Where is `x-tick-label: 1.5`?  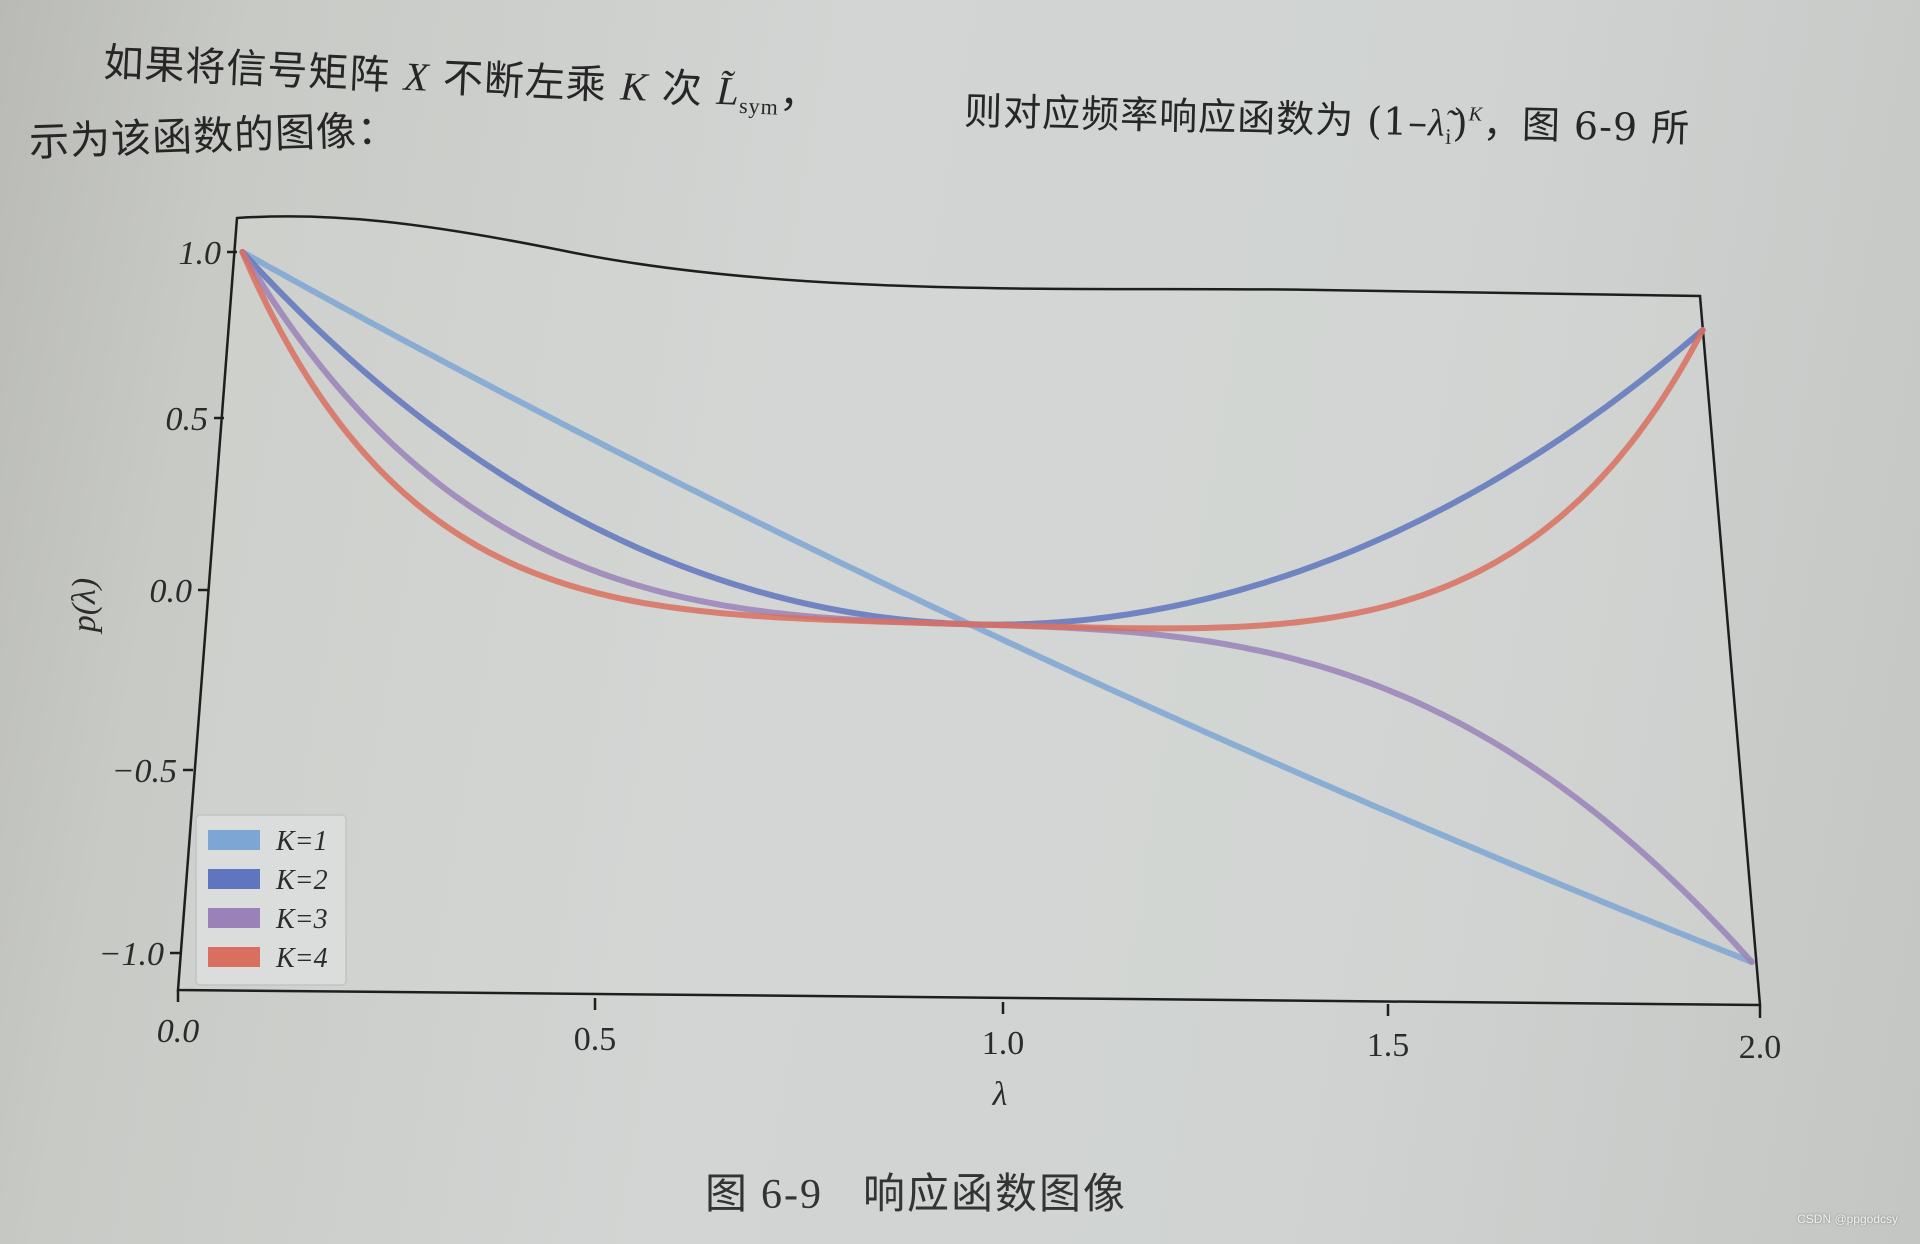
x-tick-label: 1.5 is located at coordinates (1388, 1045).